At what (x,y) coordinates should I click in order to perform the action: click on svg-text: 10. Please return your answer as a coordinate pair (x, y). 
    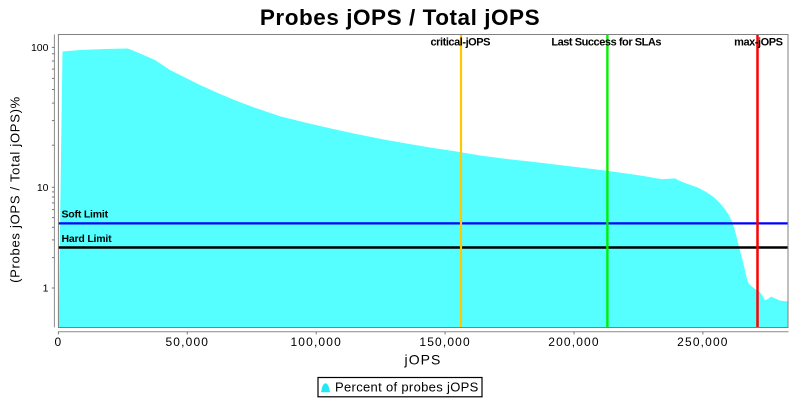
    Looking at the image, I should click on (43, 188).